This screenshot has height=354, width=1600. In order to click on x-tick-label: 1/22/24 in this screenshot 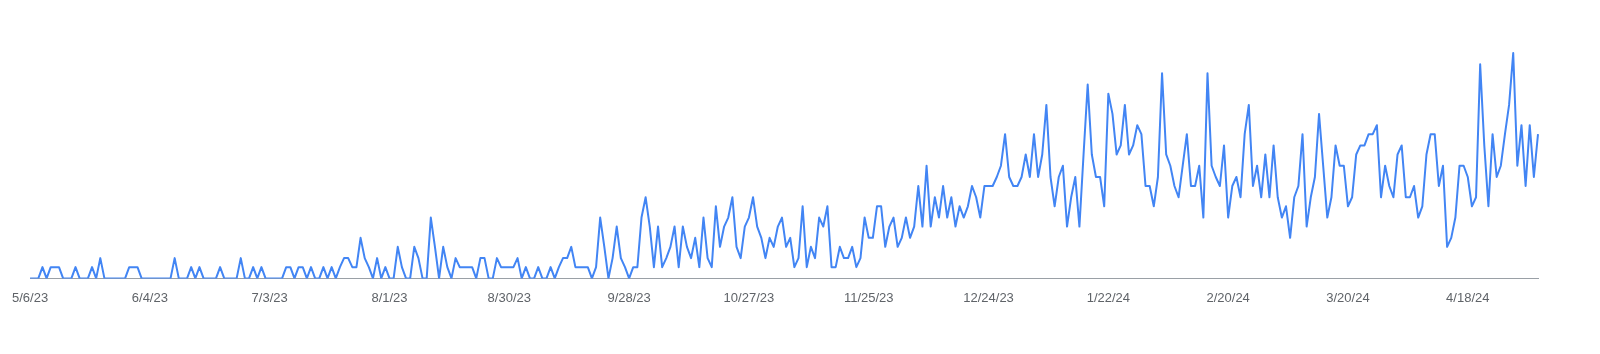, I will do `click(1108, 297)`.